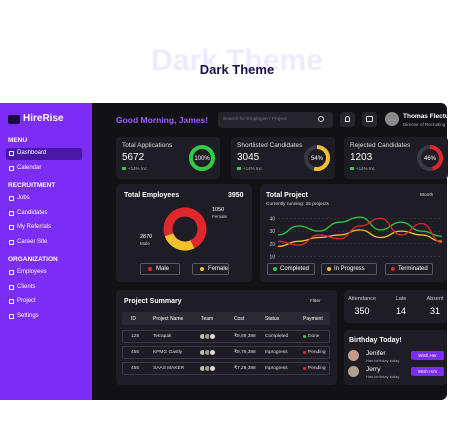 This screenshot has height=445, width=474. Describe the element at coordinates (32, 241) in the screenshot. I see `nav-item: Career Site` at that location.